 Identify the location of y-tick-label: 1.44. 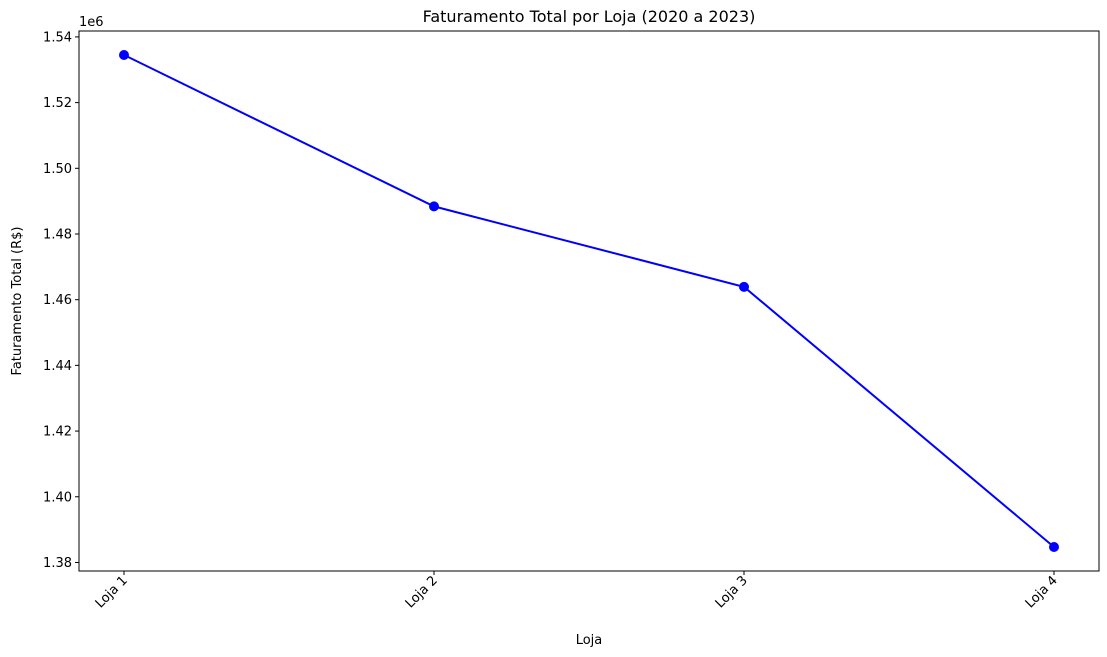
(57, 366).